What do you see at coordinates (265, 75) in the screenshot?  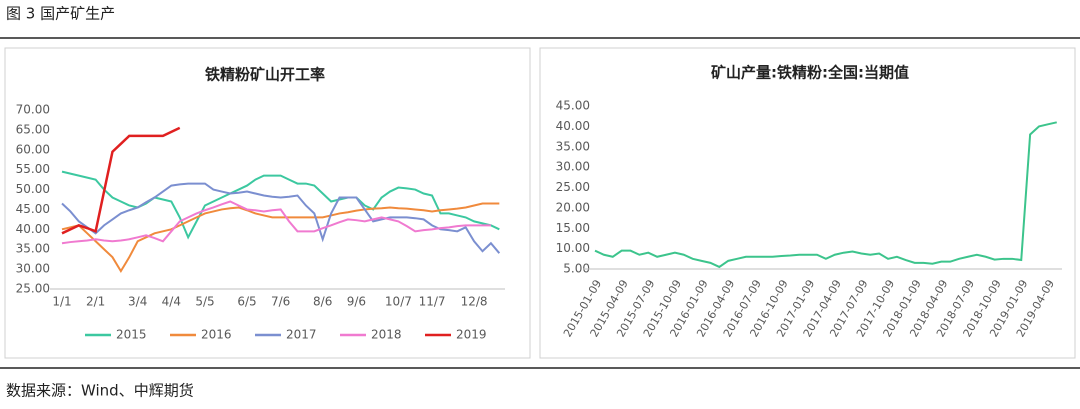 I see `chart-title: 铁精粉矿山开工率` at bounding box center [265, 75].